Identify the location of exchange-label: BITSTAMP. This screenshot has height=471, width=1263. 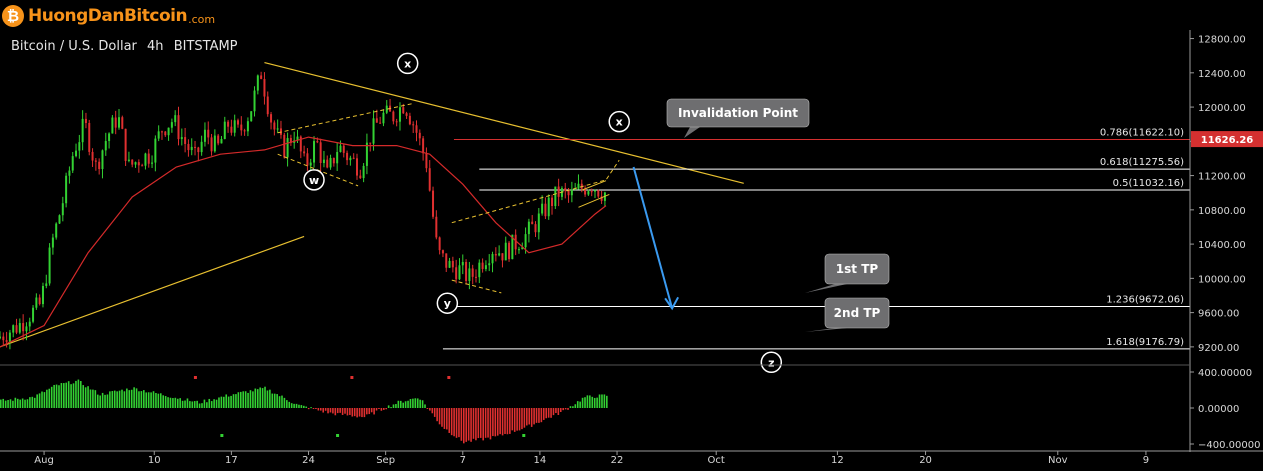
(205, 46).